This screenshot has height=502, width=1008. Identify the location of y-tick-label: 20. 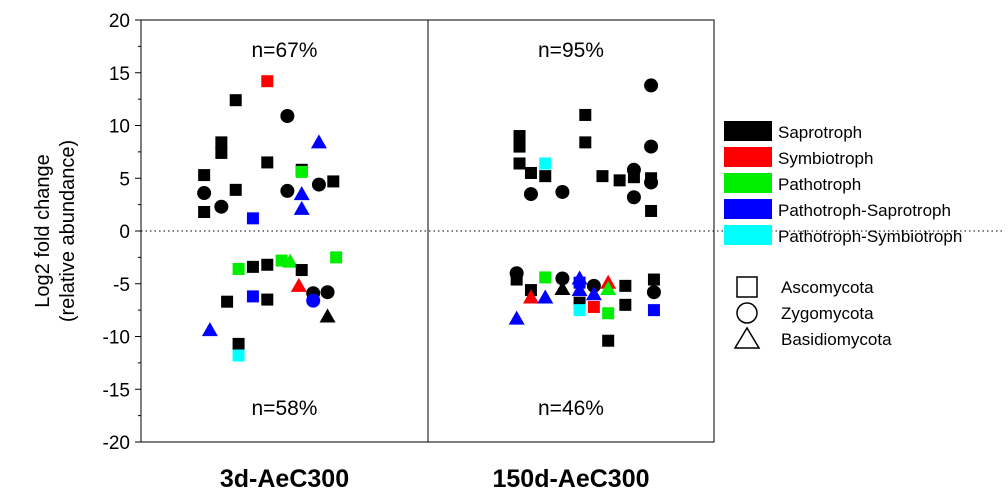
(119, 21).